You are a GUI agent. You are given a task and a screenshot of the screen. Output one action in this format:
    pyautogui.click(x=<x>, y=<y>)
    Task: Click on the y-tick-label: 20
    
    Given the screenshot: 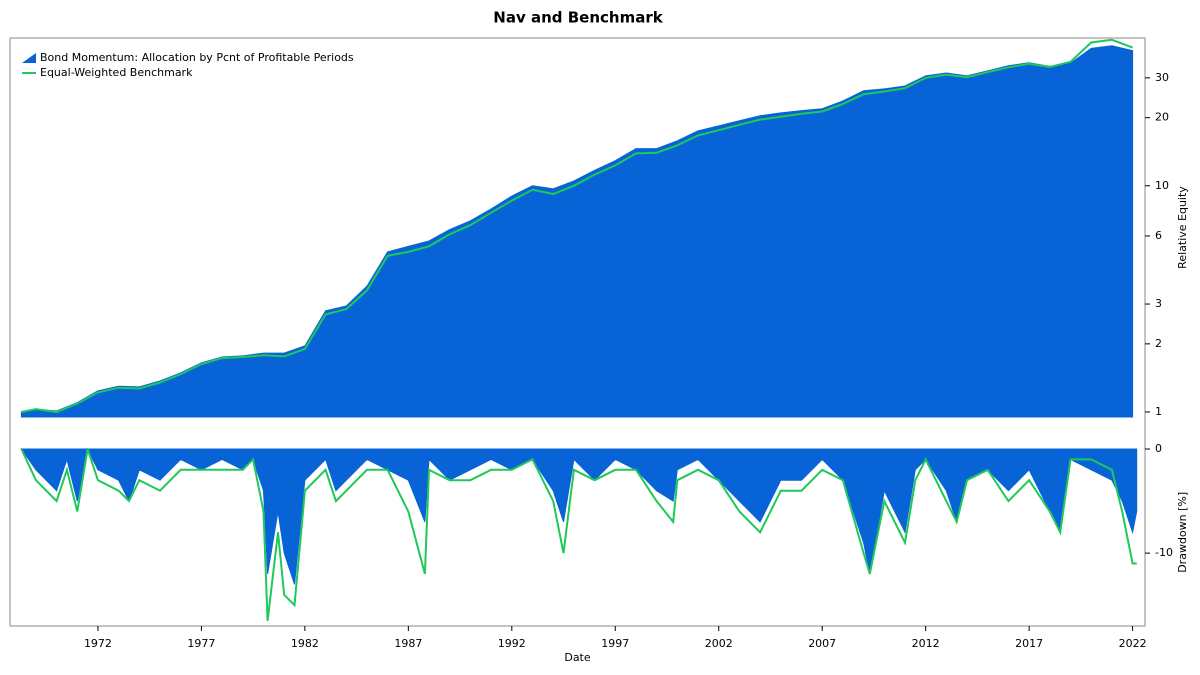 What is the action you would take?
    pyautogui.click(x=1162, y=117)
    